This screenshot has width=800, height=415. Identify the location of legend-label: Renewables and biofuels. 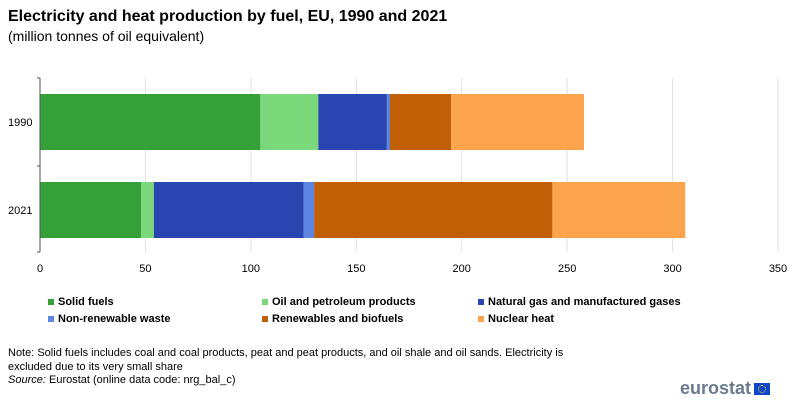
(338, 319).